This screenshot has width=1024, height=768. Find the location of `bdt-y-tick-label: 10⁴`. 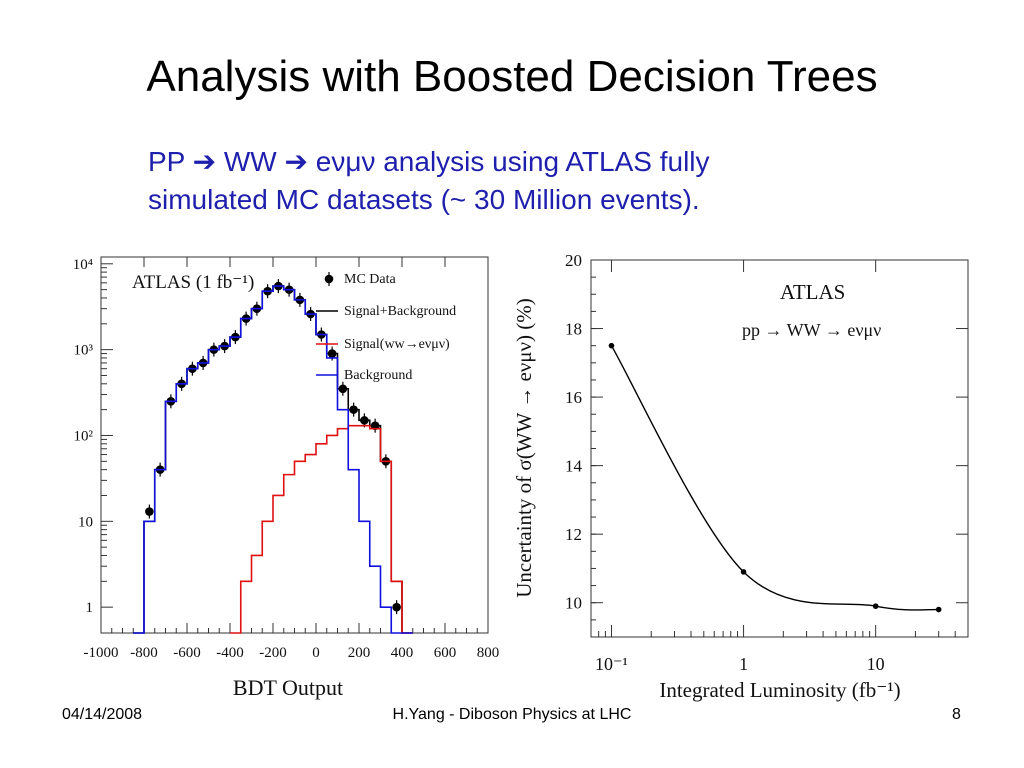

bdt-y-tick-label: 10⁴ is located at coordinates (83, 265).